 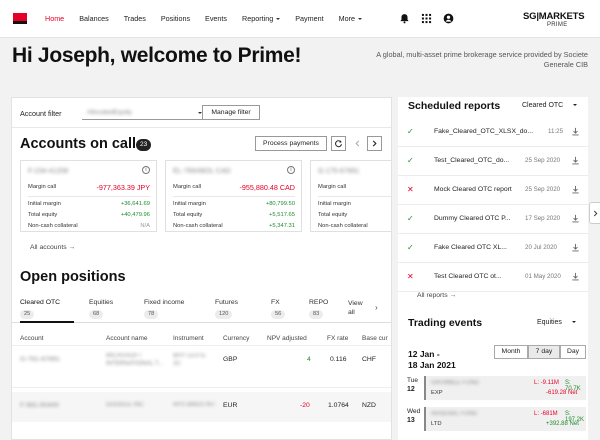 I want to click on all-reports-link: All reports →, so click(x=436, y=295).